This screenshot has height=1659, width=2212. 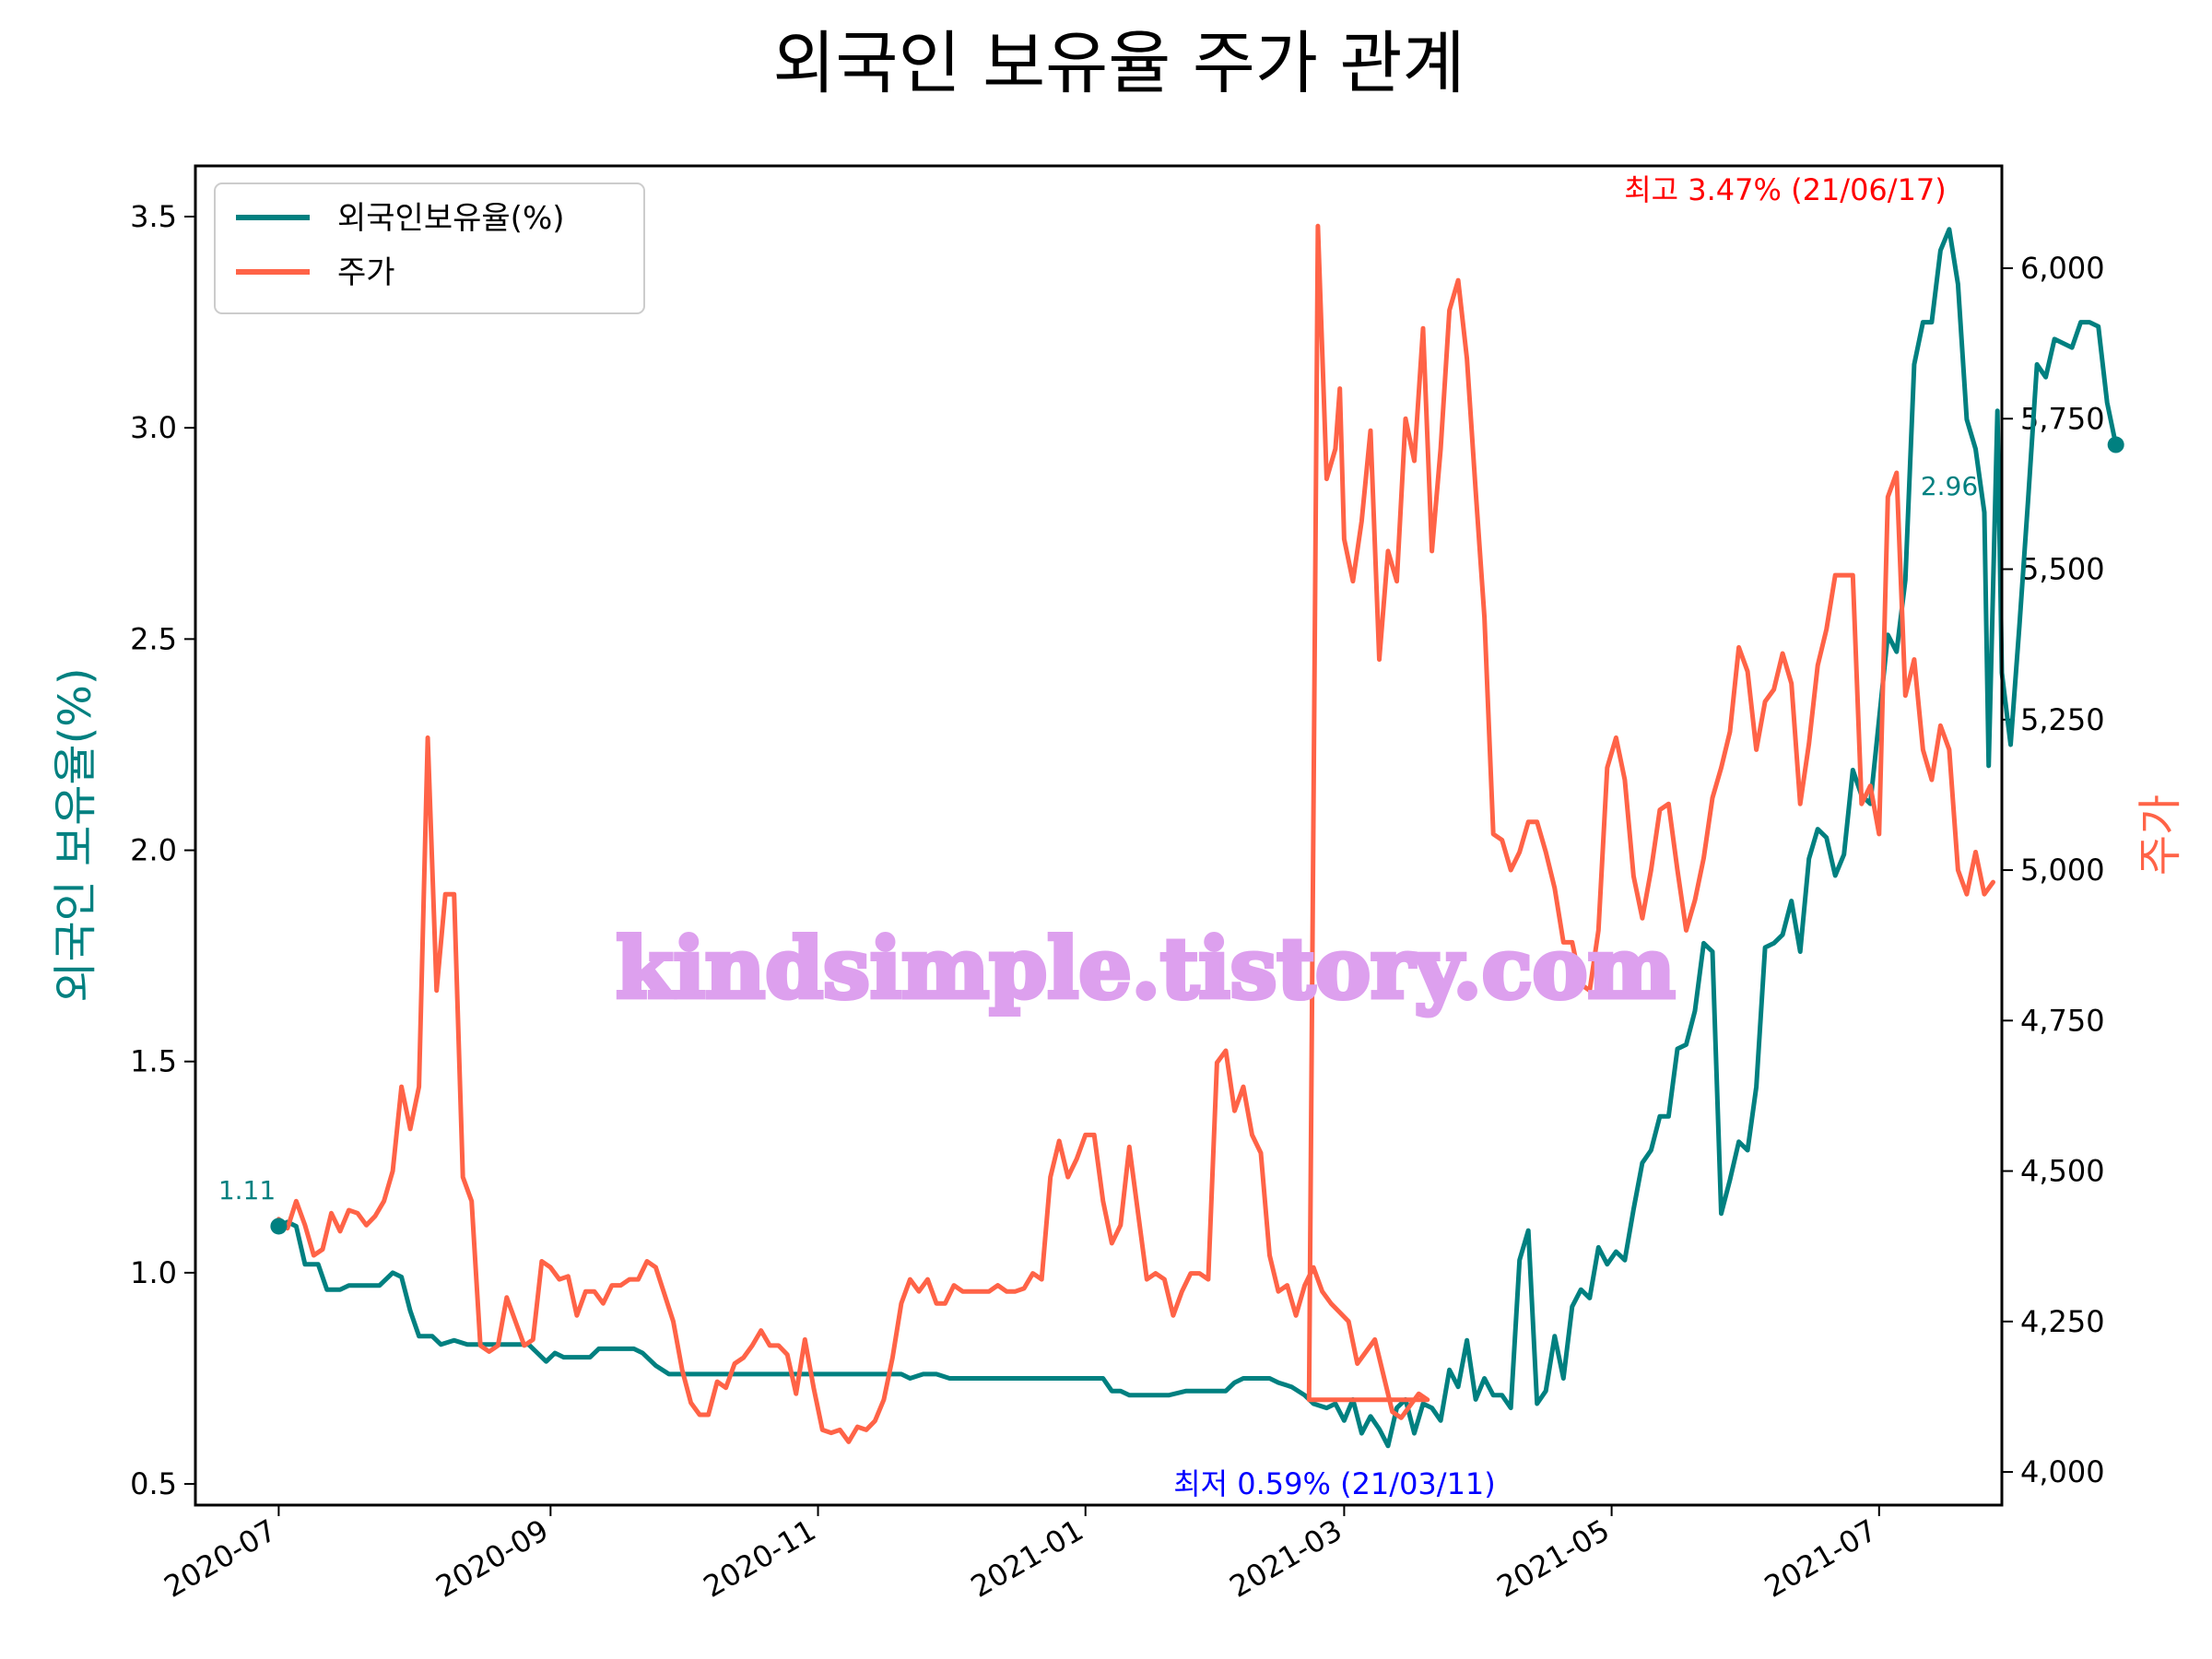 I want to click on start-value-label: 1.11, so click(x=247, y=1190).